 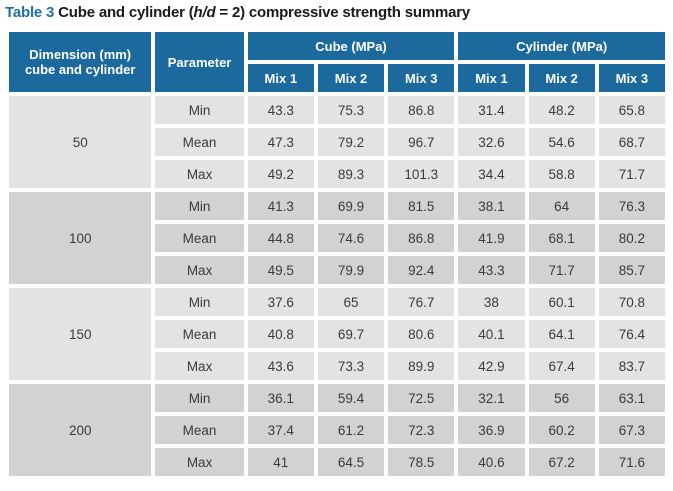 I want to click on value-cell: 32.1, so click(x=491, y=398).